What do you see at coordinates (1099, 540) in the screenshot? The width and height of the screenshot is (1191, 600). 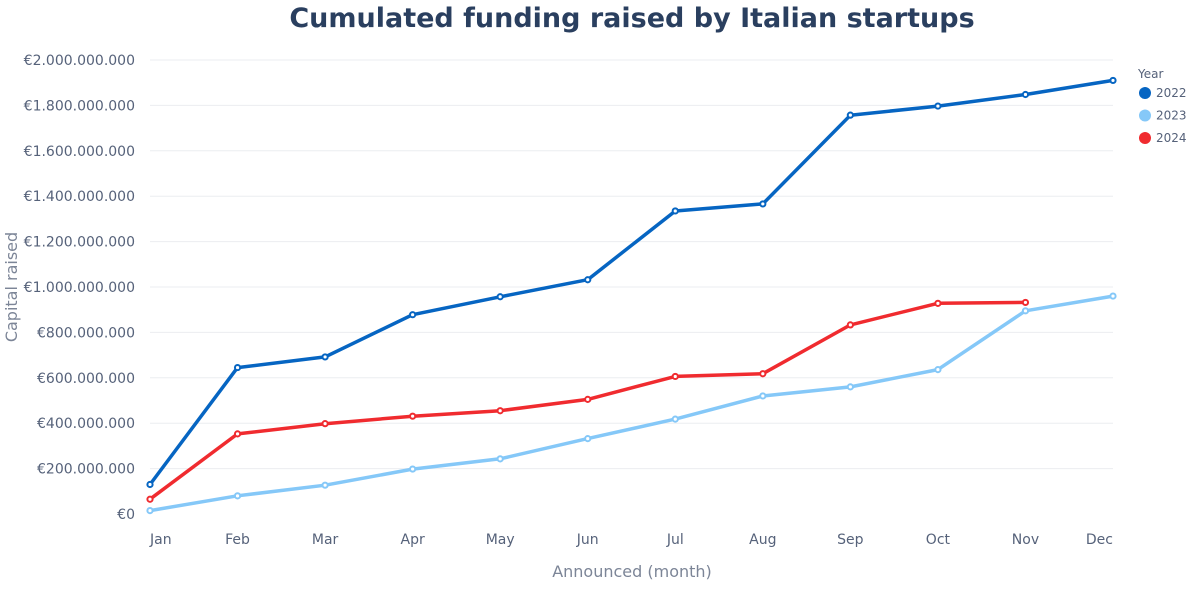 I see `x-tick-label: Dec` at bounding box center [1099, 540].